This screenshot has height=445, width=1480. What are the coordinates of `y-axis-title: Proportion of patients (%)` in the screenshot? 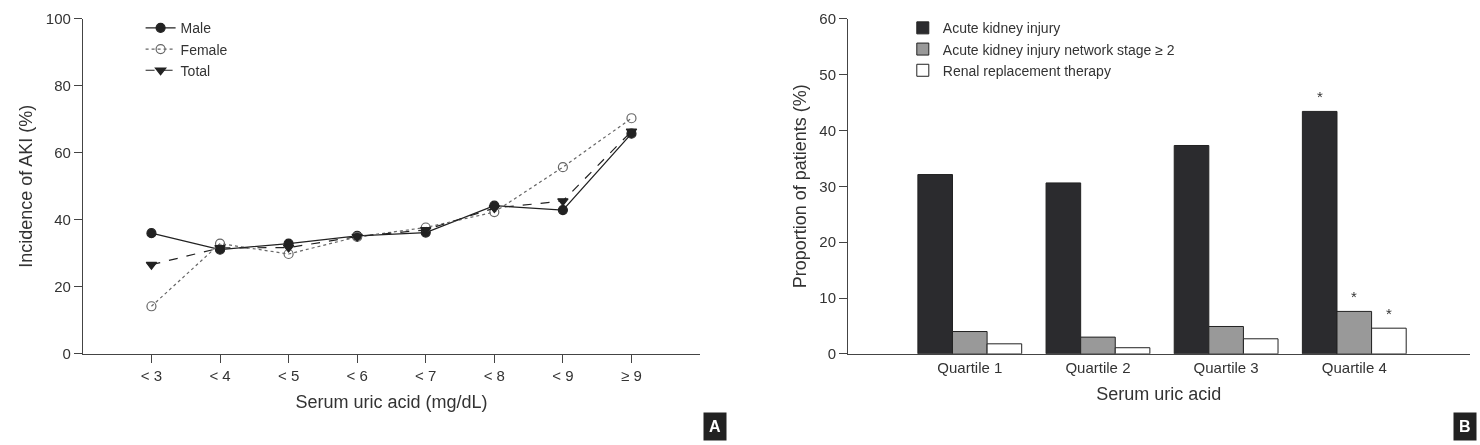 It's located at (799, 186).